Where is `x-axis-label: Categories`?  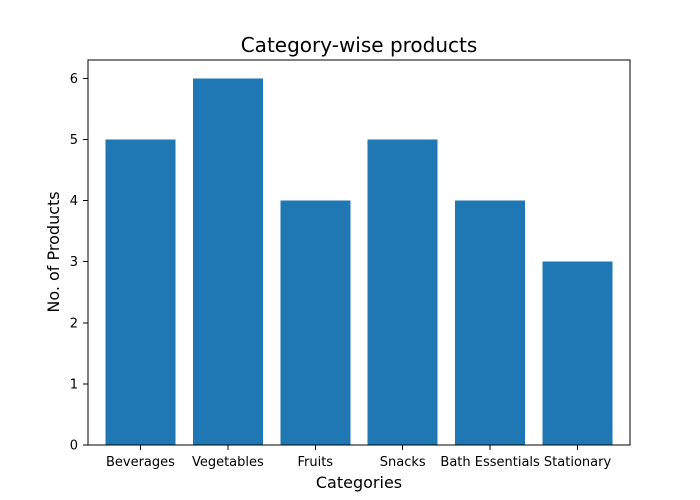 x-axis-label: Categories is located at coordinates (359, 482).